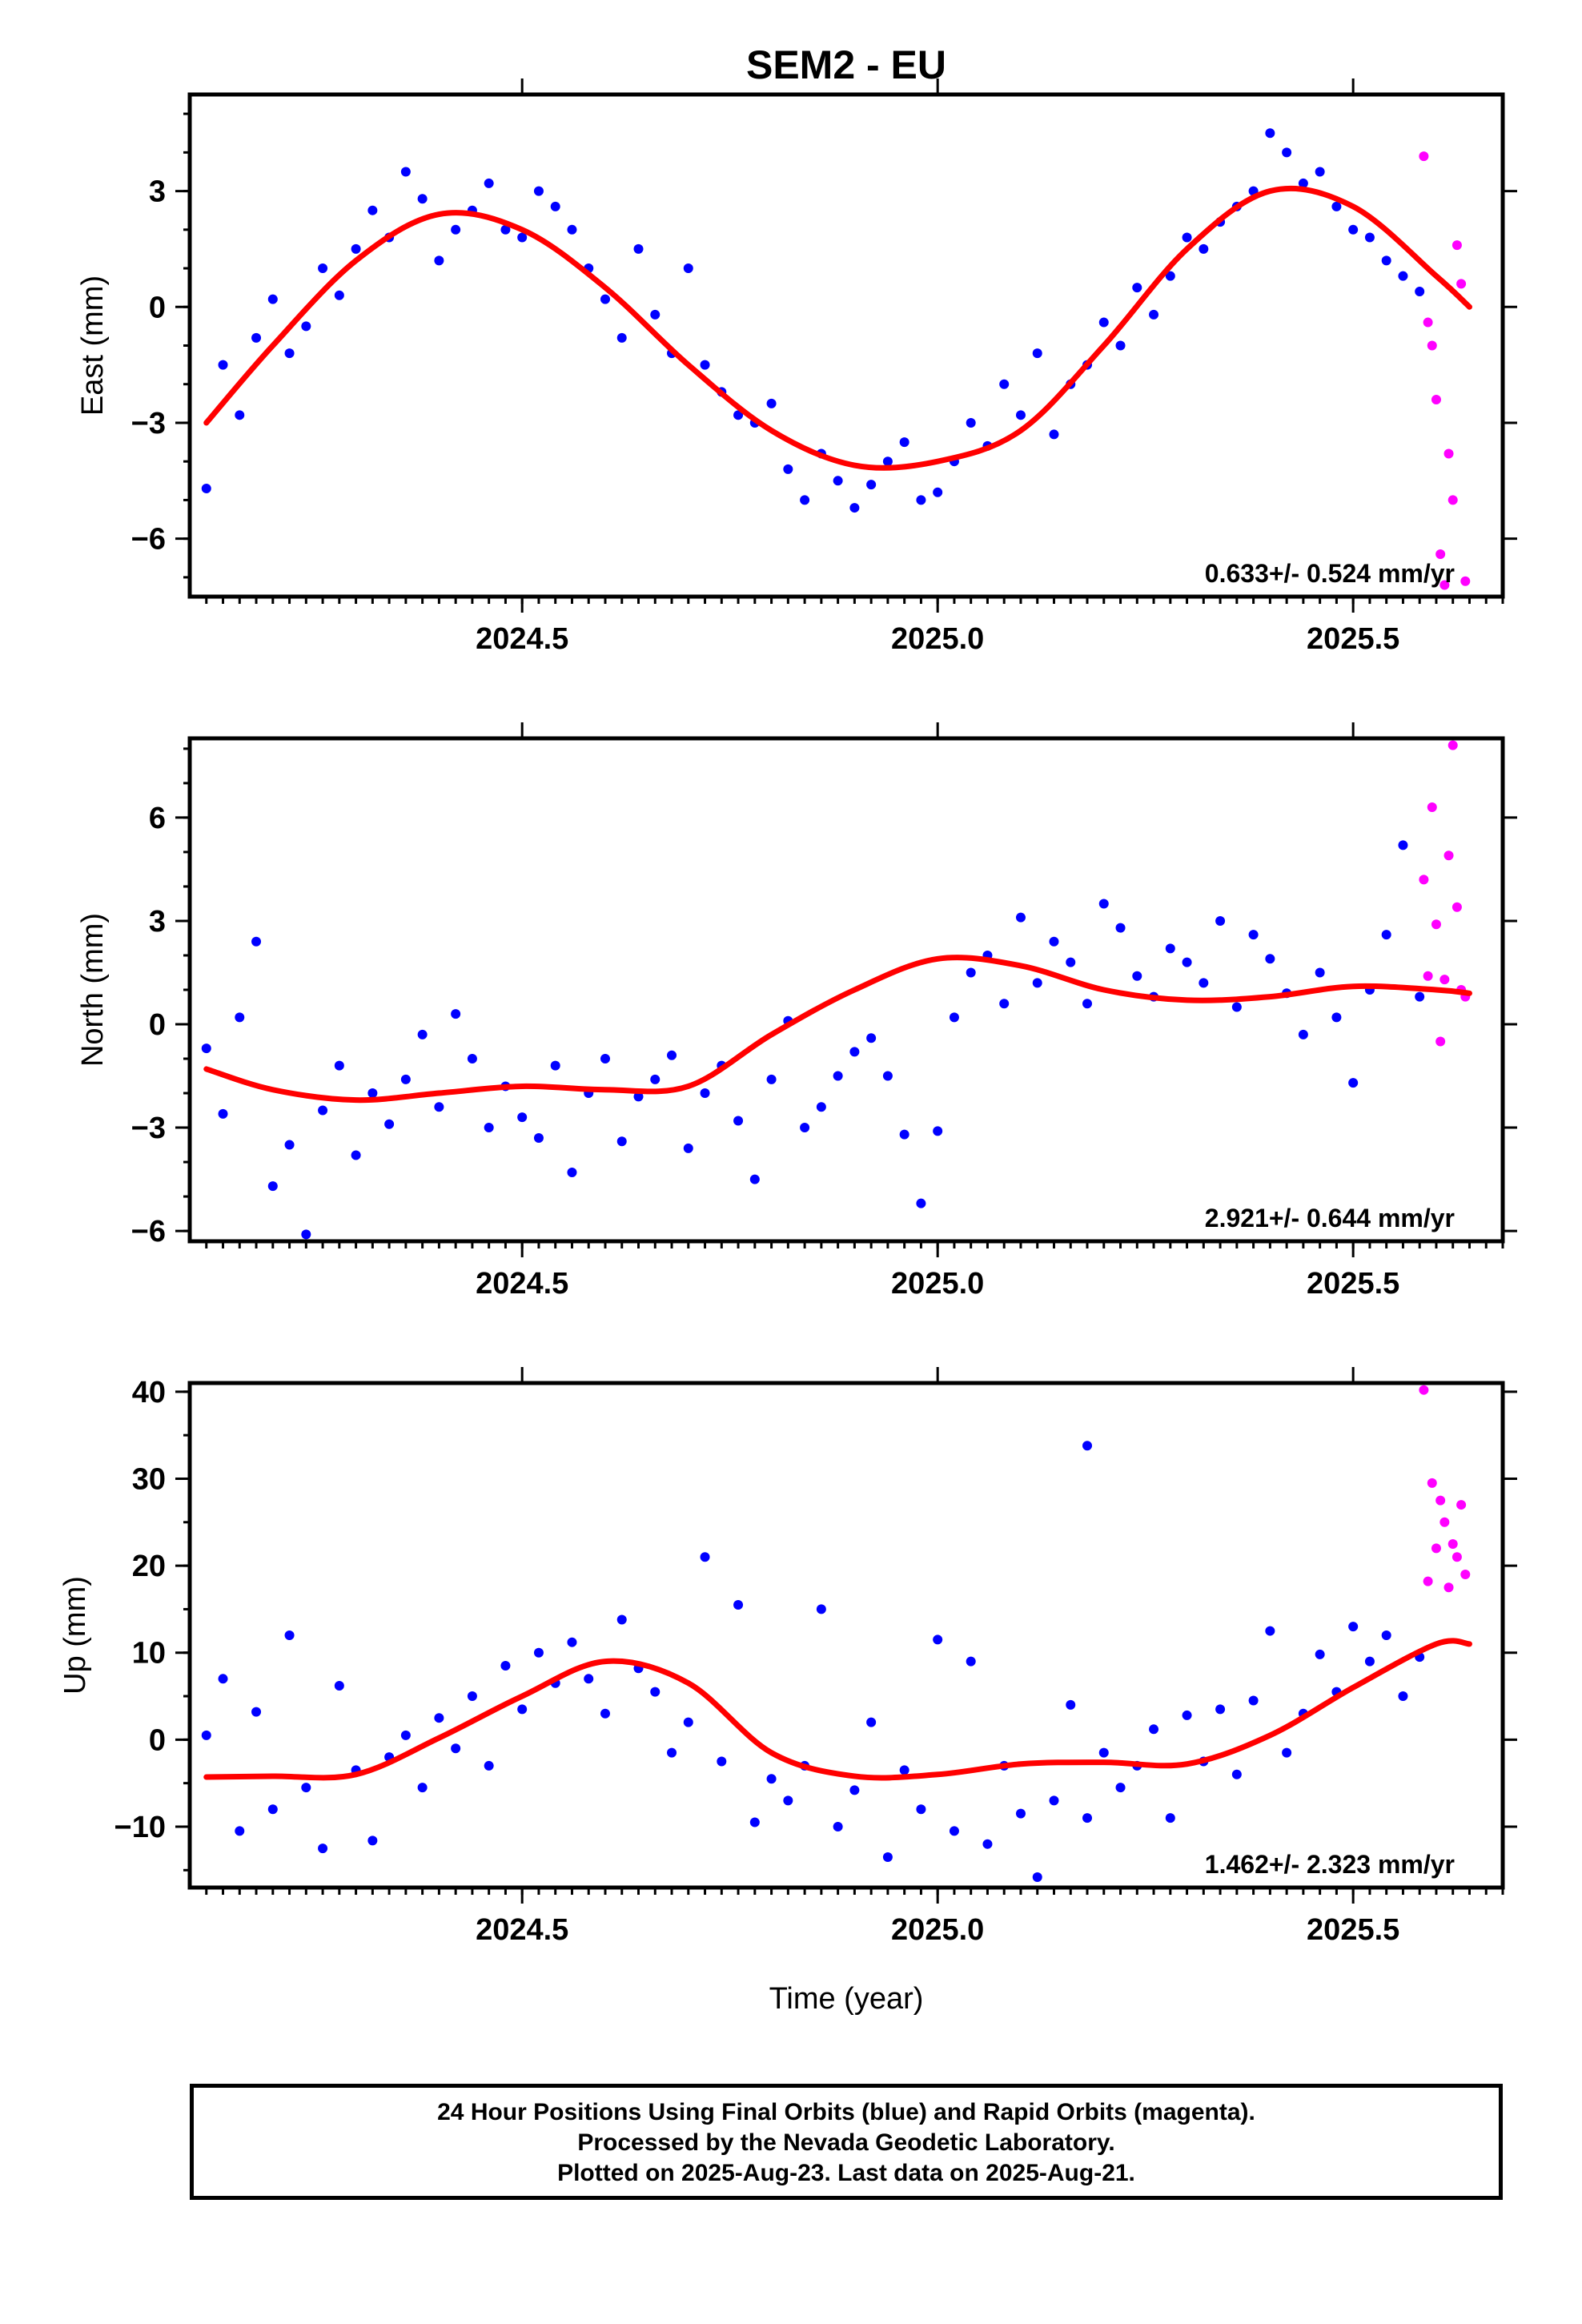 The height and width of the screenshot is (2324, 1582). What do you see at coordinates (1353, 1930) in the screenshot?
I see `x-tick-label: 2025.5` at bounding box center [1353, 1930].